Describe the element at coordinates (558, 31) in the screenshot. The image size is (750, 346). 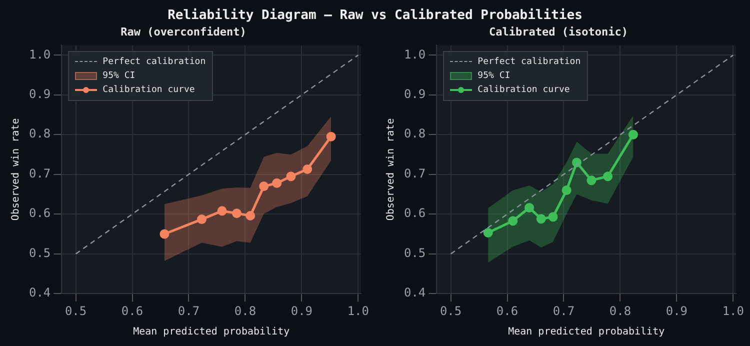
I see `chart-title: Calibrated (isotonic)` at that location.